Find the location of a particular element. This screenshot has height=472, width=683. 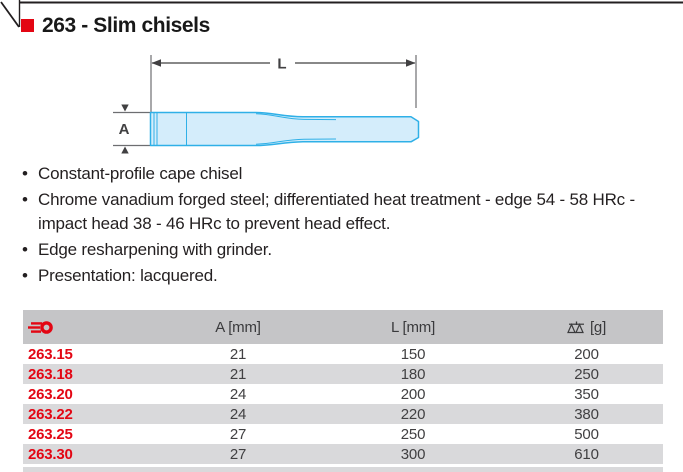

table-header-row: A [mm] L [mm] [g] is located at coordinates (343, 327).